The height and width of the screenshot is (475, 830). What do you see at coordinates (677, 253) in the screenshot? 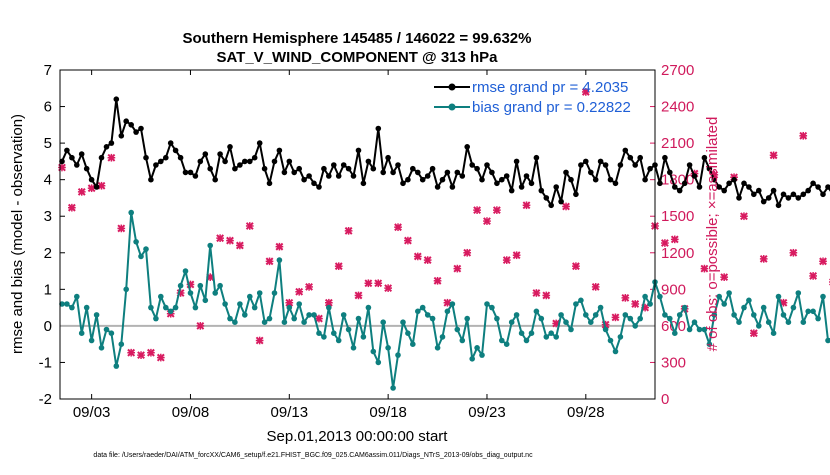
I see `right-tick-label: 1200` at bounding box center [677, 253].